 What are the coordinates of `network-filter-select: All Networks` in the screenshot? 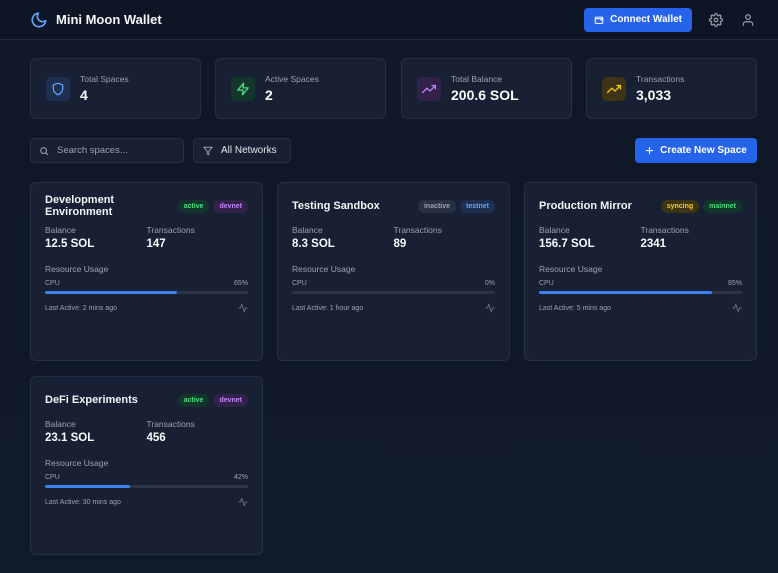 It's located at (242, 150).